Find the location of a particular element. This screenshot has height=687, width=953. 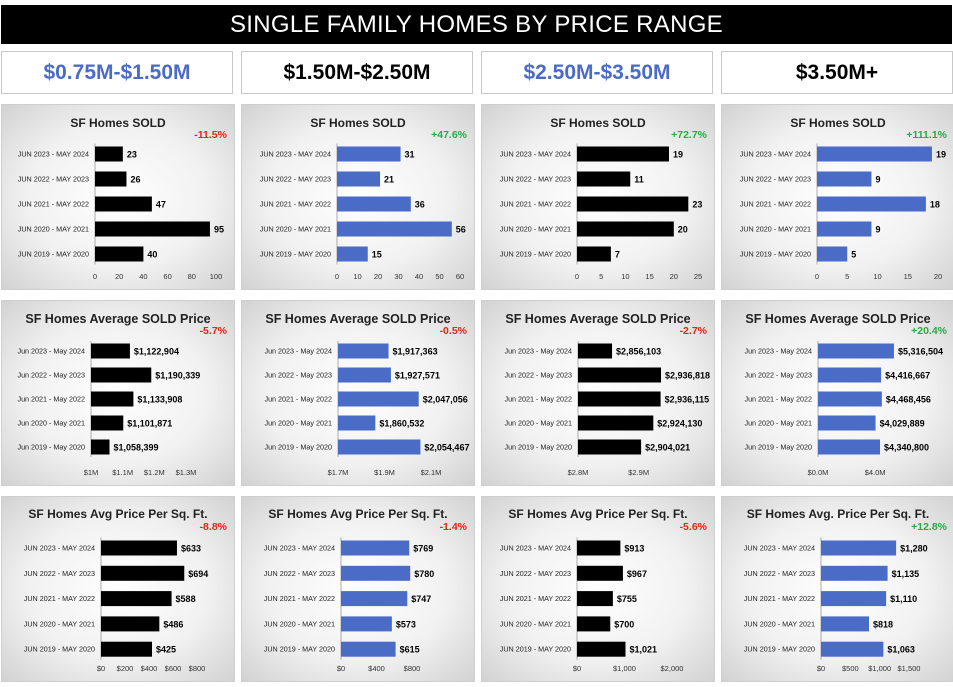

tick-label: $1.1M is located at coordinates (122, 472).